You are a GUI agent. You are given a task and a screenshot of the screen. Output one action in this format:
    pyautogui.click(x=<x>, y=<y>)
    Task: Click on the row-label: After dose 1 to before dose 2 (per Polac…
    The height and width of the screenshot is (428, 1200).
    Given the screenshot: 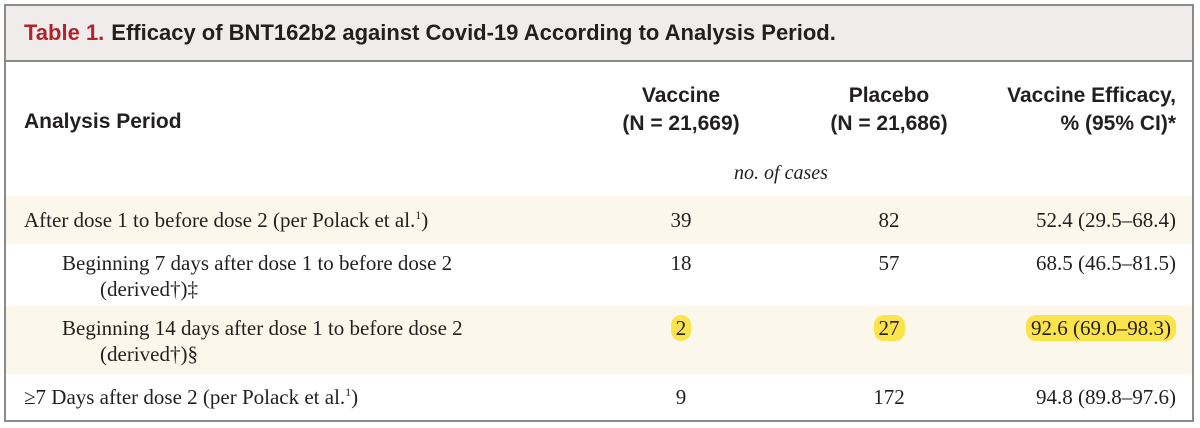 What is the action you would take?
    pyautogui.click(x=226, y=220)
    